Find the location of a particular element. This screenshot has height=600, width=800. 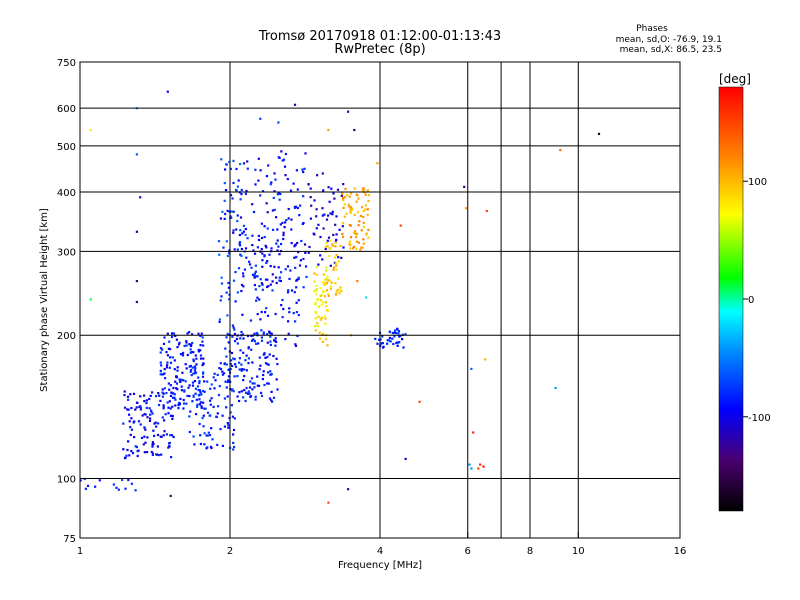

colorbar-label: [deg] is located at coordinates (735, 79).